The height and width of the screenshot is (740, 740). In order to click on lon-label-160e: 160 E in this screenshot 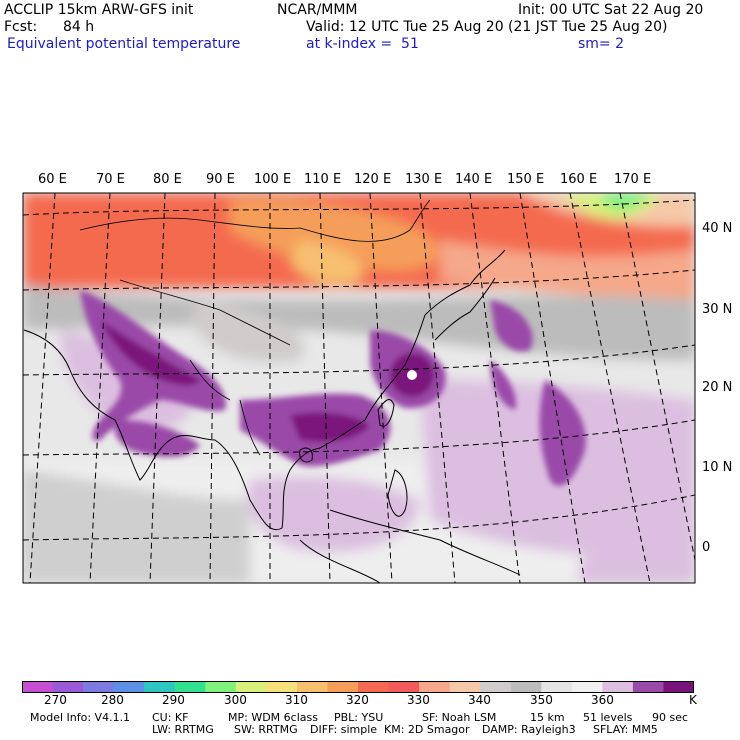, I will do `click(579, 179)`.